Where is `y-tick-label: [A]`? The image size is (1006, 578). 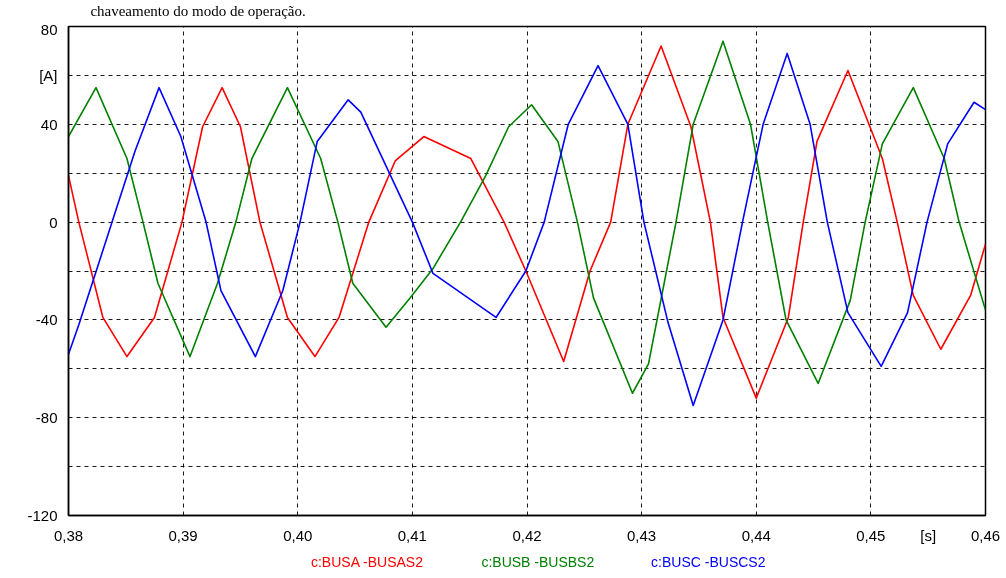 y-tick-label: [A] is located at coordinates (48, 75).